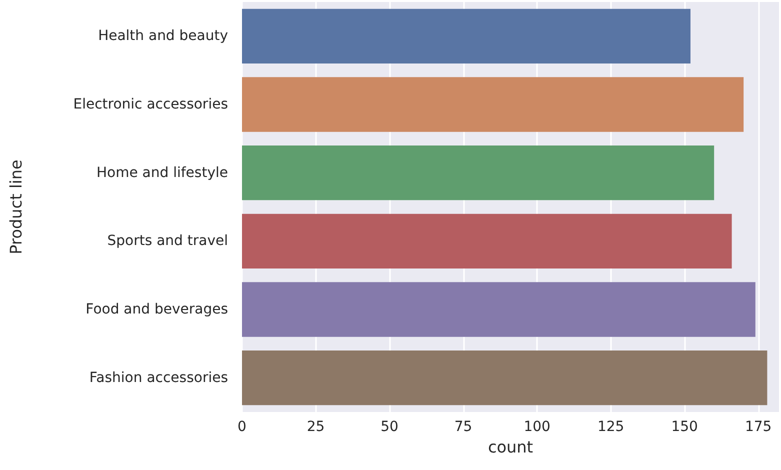 Image resolution: width=781 pixels, height=470 pixels. I want to click on y-tick-label: Health and beauty, so click(163, 36).